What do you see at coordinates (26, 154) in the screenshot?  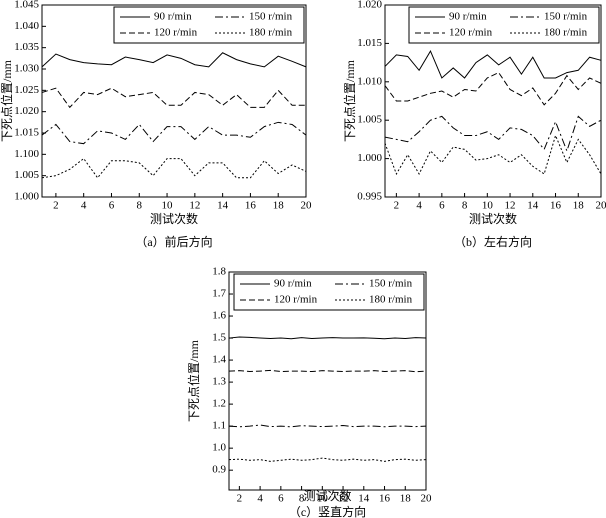 I see `y-tick-label: 1.100` at bounding box center [26, 154].